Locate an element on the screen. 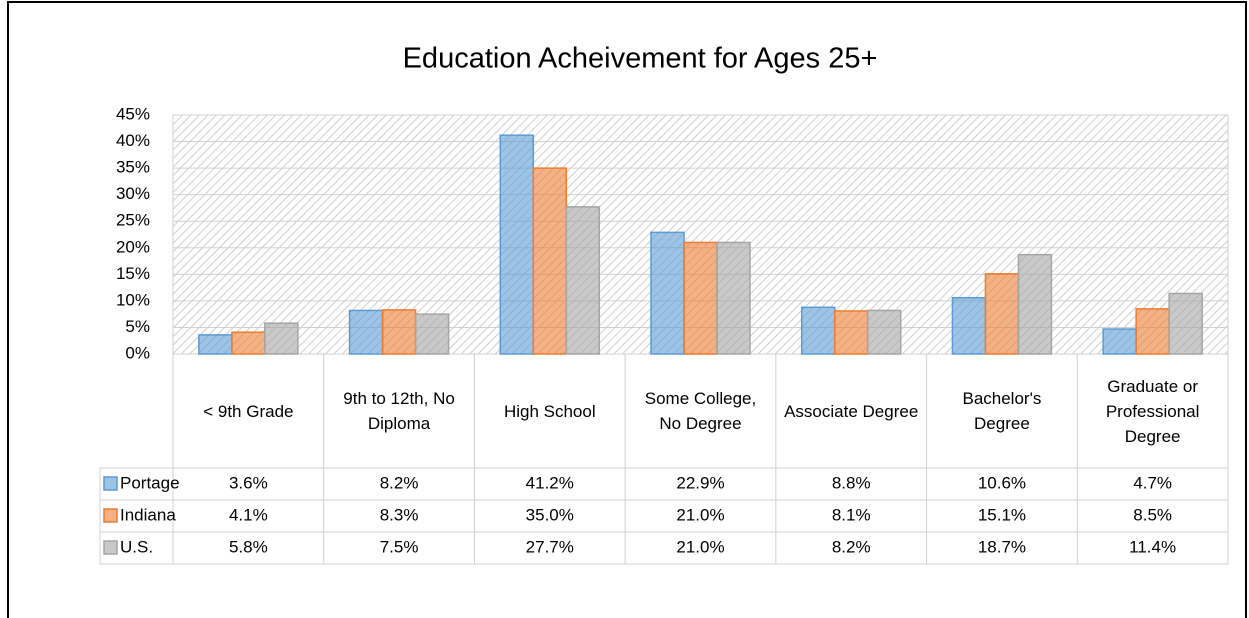 The height and width of the screenshot is (618, 1249). x-tick-label: 9th to 12th, No Diploma is located at coordinates (399, 411).